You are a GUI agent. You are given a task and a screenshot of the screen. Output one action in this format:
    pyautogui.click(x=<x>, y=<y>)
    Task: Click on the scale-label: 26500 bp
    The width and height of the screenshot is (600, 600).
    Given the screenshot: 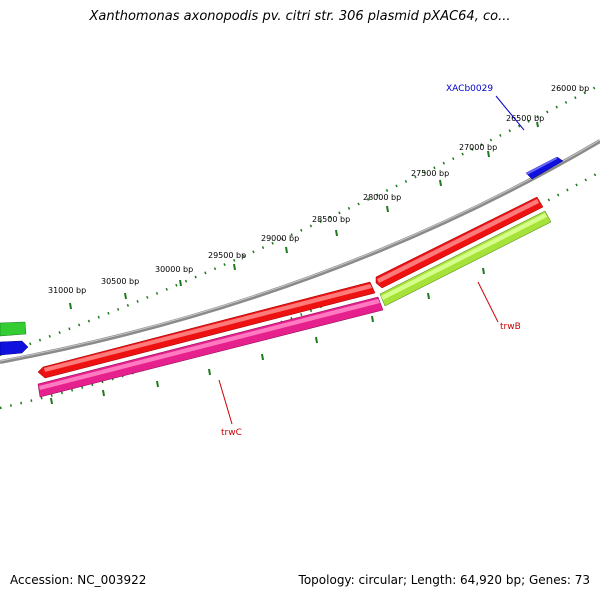 What is the action you would take?
    pyautogui.click(x=525, y=118)
    